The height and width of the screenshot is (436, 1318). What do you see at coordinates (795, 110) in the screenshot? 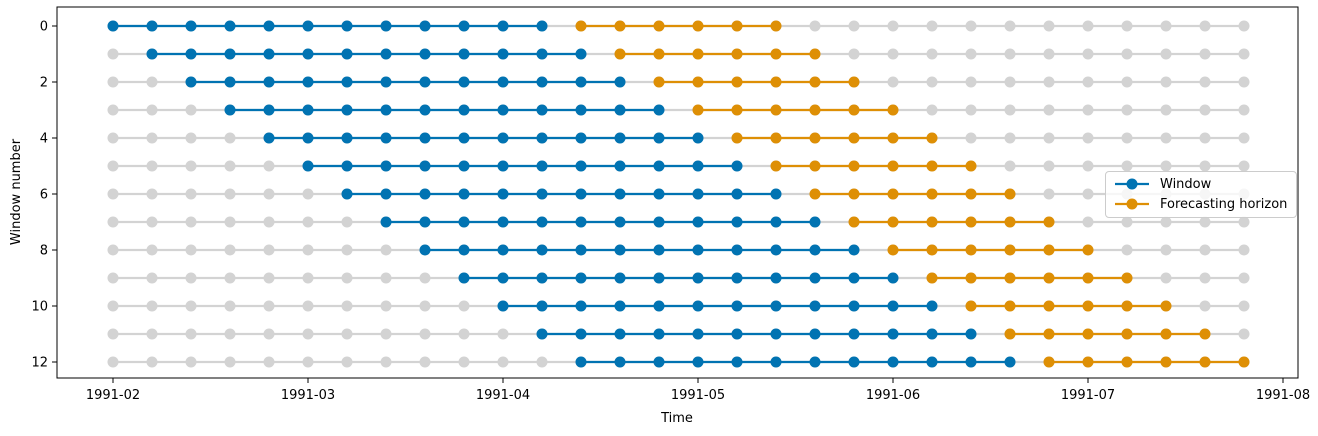
I see `window-row-3-fh` at bounding box center [795, 110].